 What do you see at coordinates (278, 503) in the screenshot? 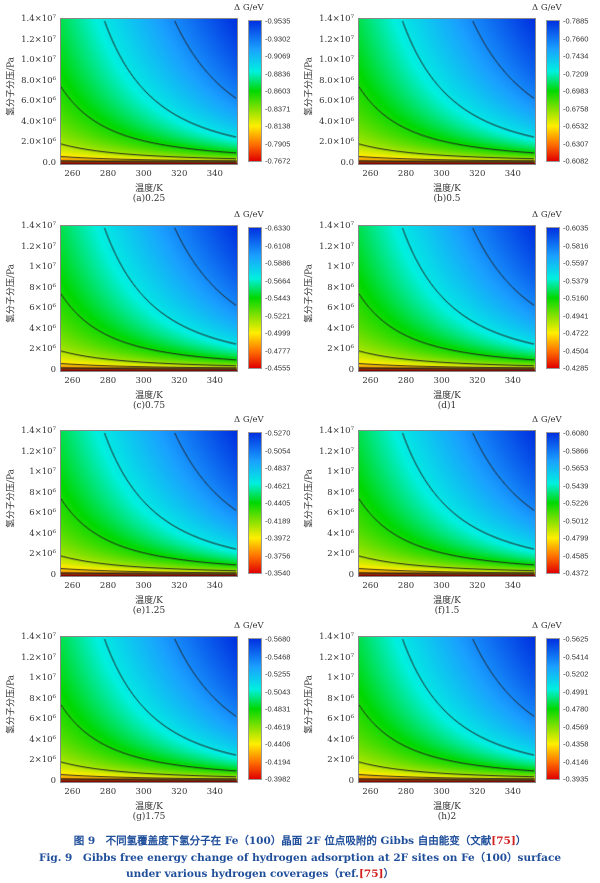
I see `colorbar-tick-label: -0.4405` at bounding box center [278, 503].